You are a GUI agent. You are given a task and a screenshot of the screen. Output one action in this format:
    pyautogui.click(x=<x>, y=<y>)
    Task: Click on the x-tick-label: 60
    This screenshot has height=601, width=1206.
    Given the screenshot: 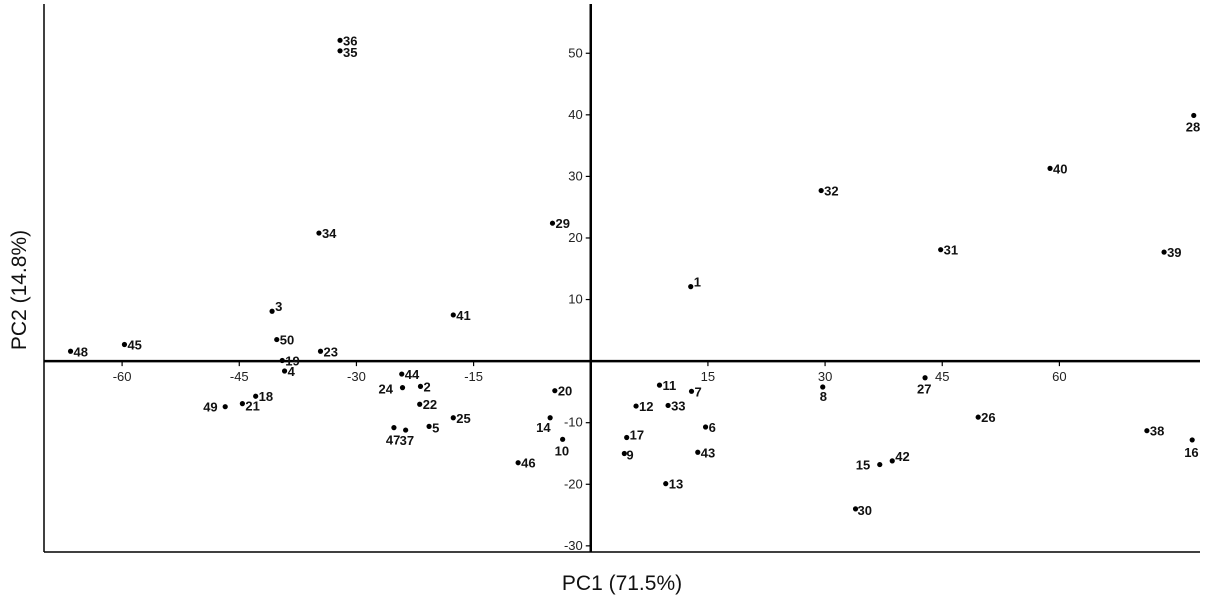 What is the action you would take?
    pyautogui.click(x=1059, y=376)
    